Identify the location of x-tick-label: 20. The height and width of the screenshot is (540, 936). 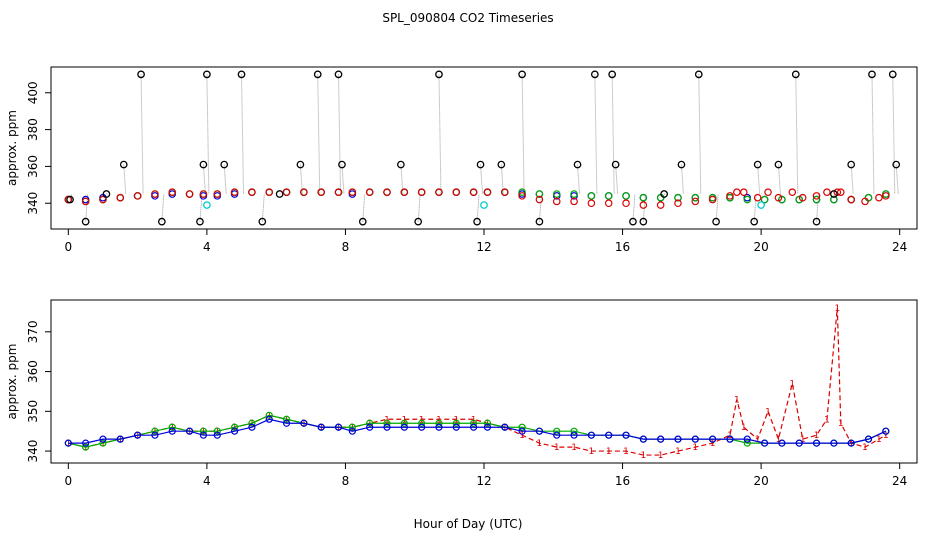
(760, 481).